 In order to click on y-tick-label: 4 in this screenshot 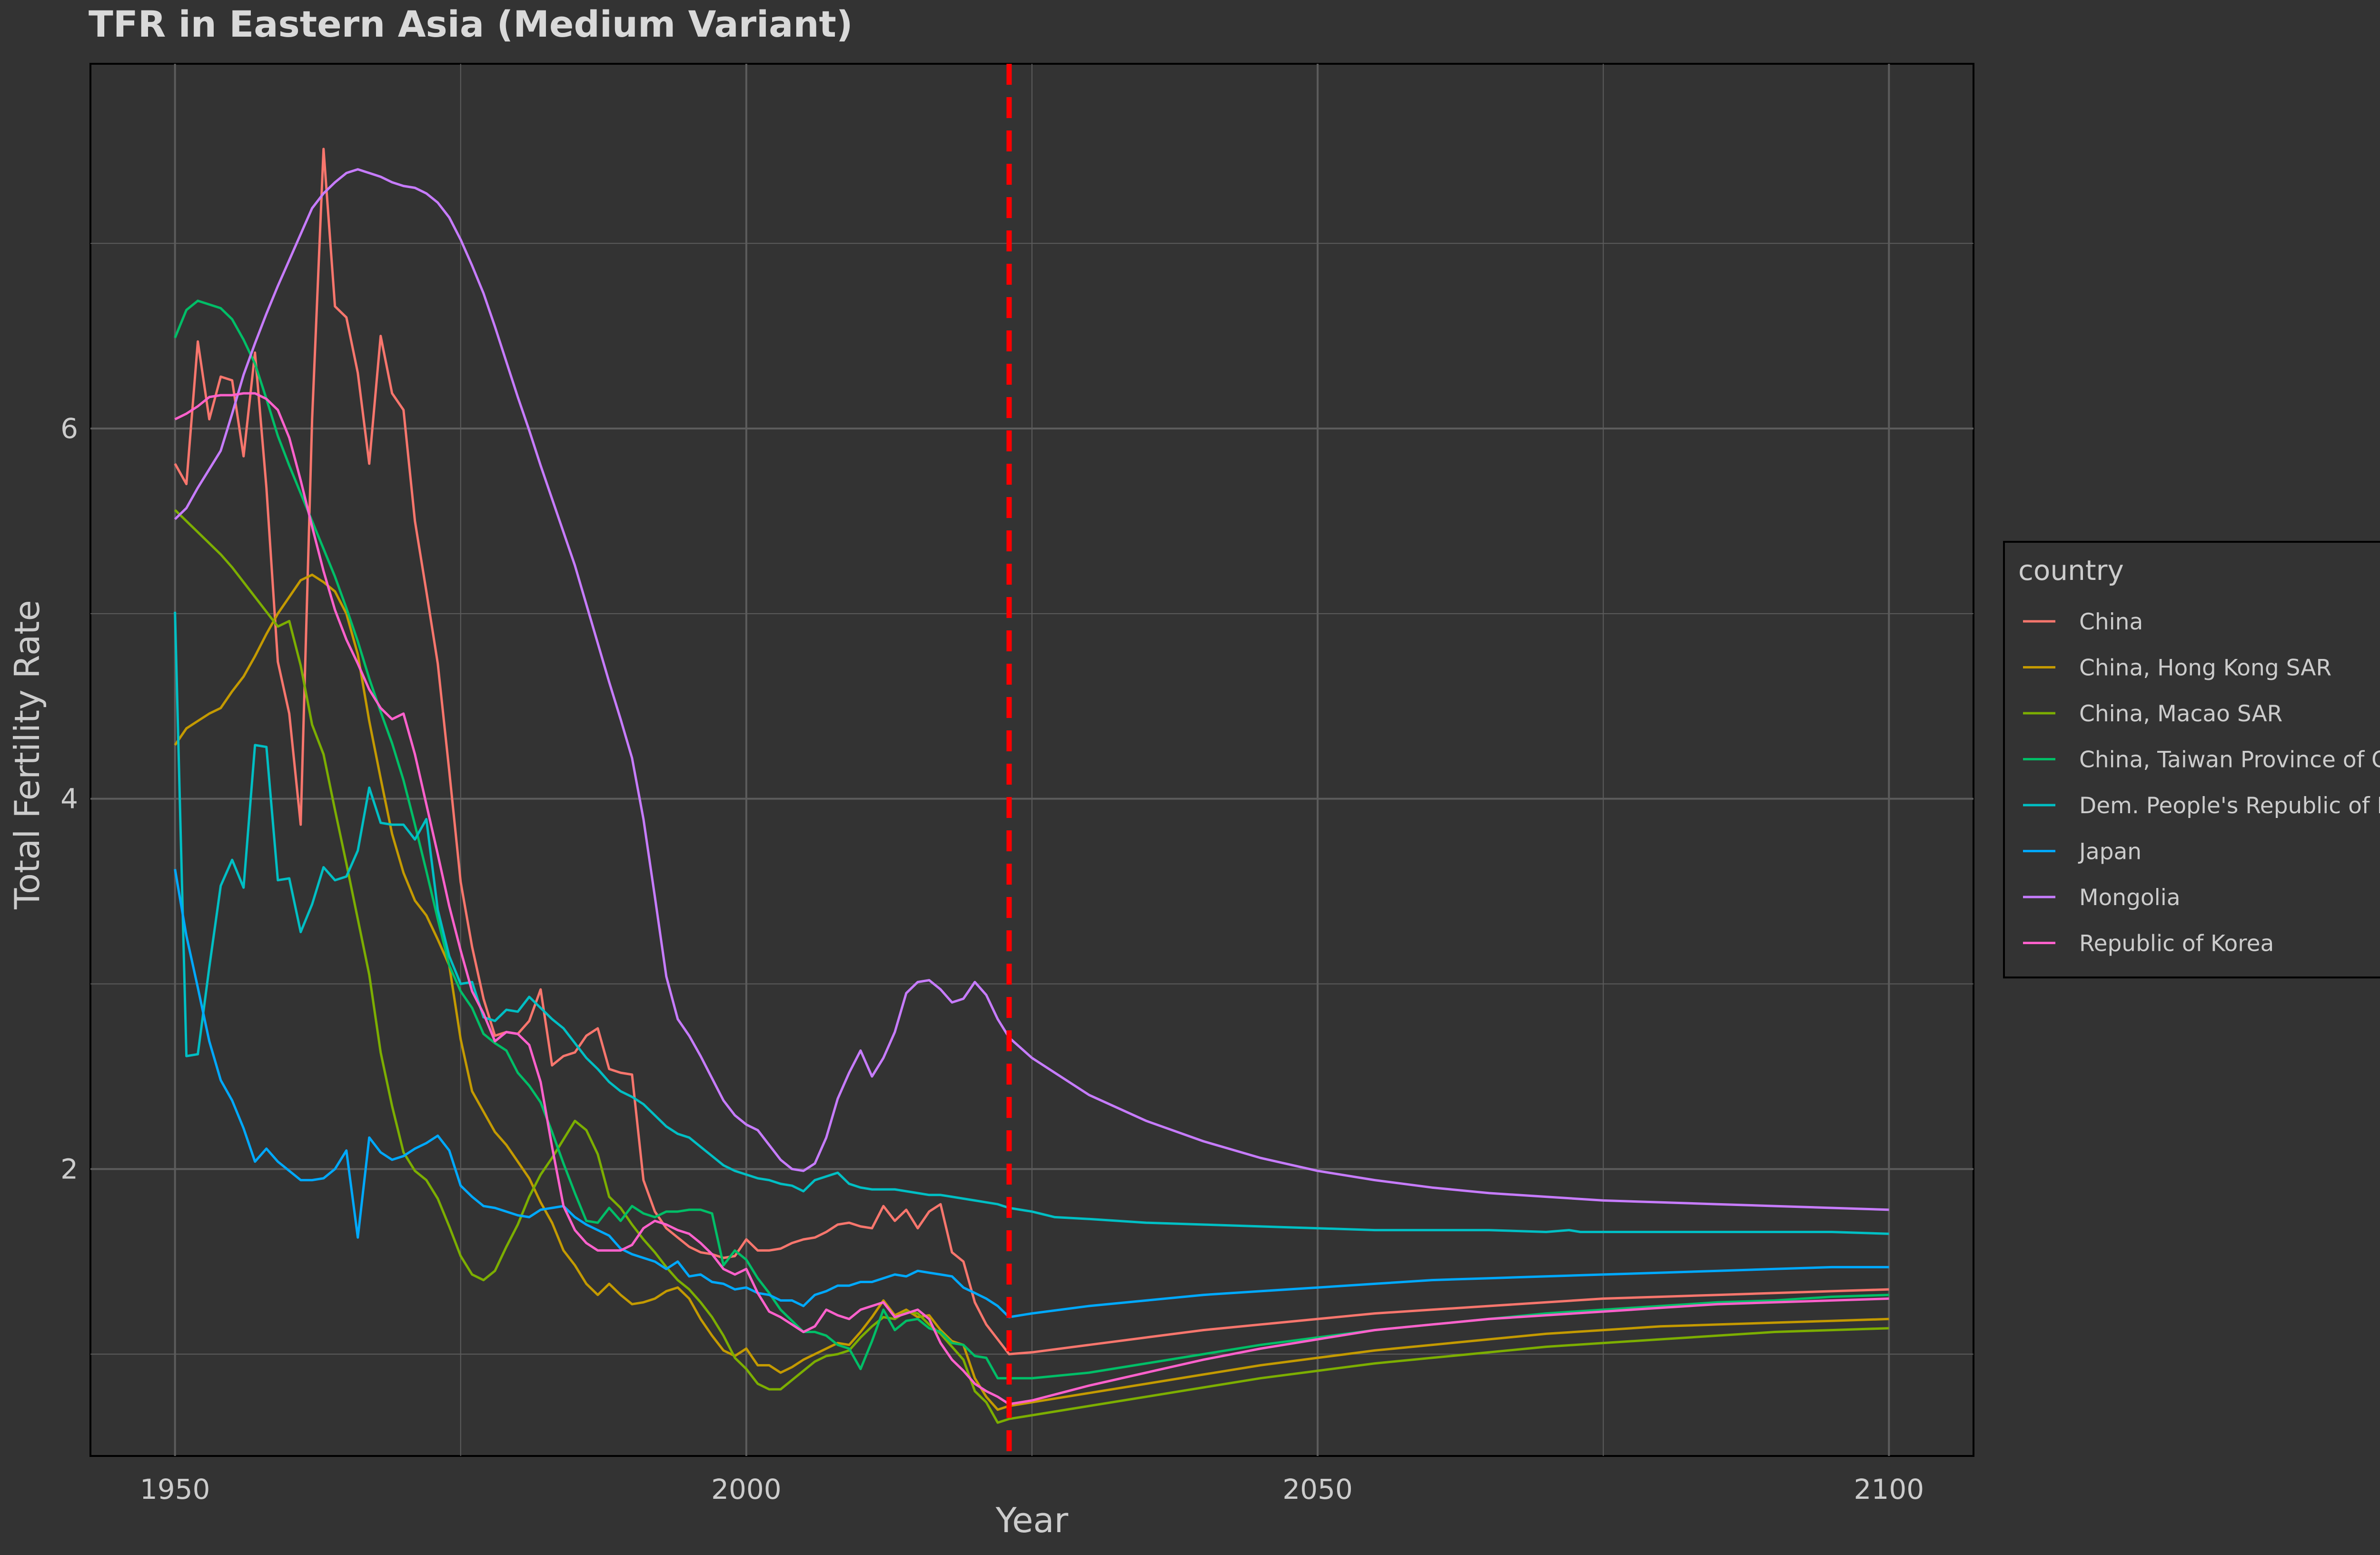, I will do `click(69, 799)`.